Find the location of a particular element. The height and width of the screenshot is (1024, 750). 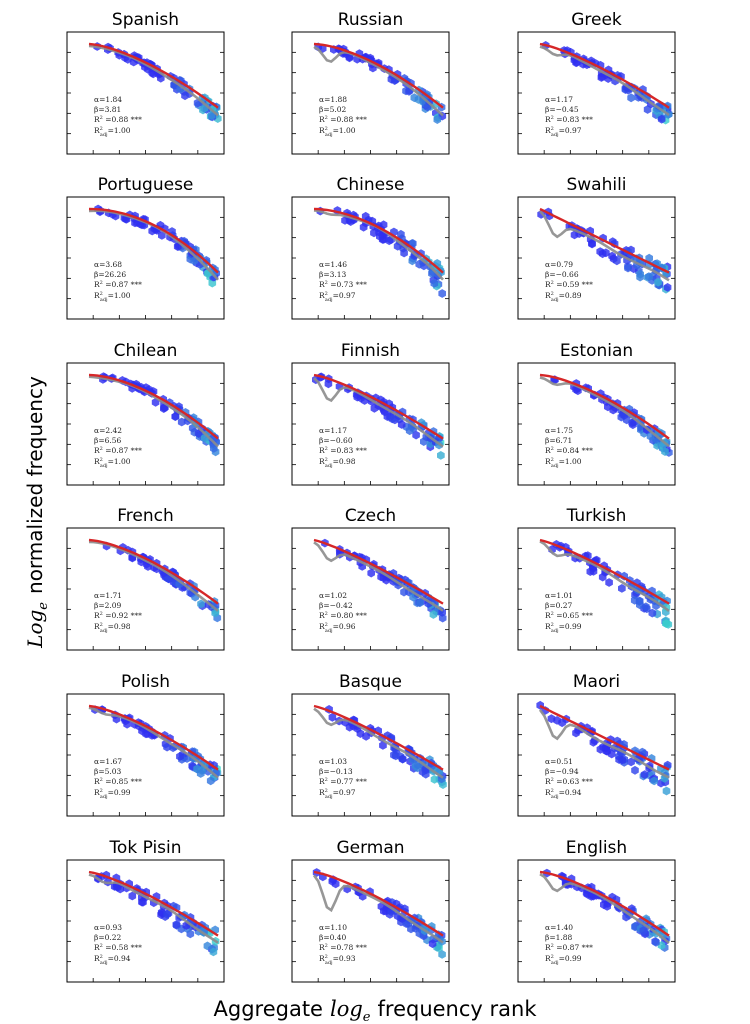

stat-r2: R2 =0.83 *** is located at coordinates (343, 450).